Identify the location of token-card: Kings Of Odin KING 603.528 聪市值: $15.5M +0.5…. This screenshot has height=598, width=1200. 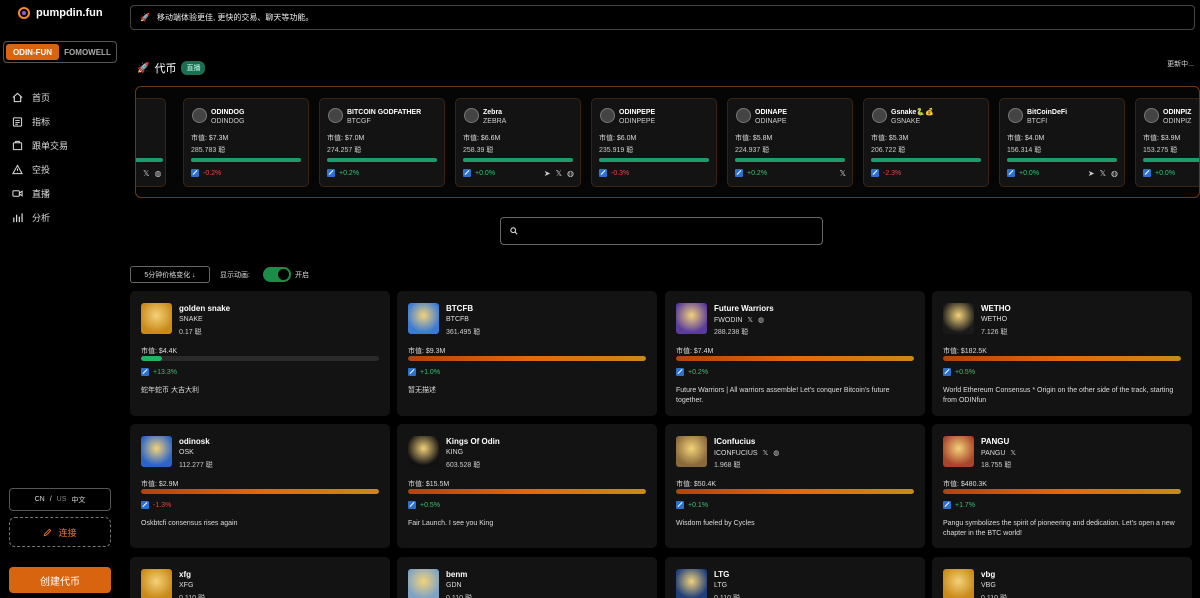
(527, 486).